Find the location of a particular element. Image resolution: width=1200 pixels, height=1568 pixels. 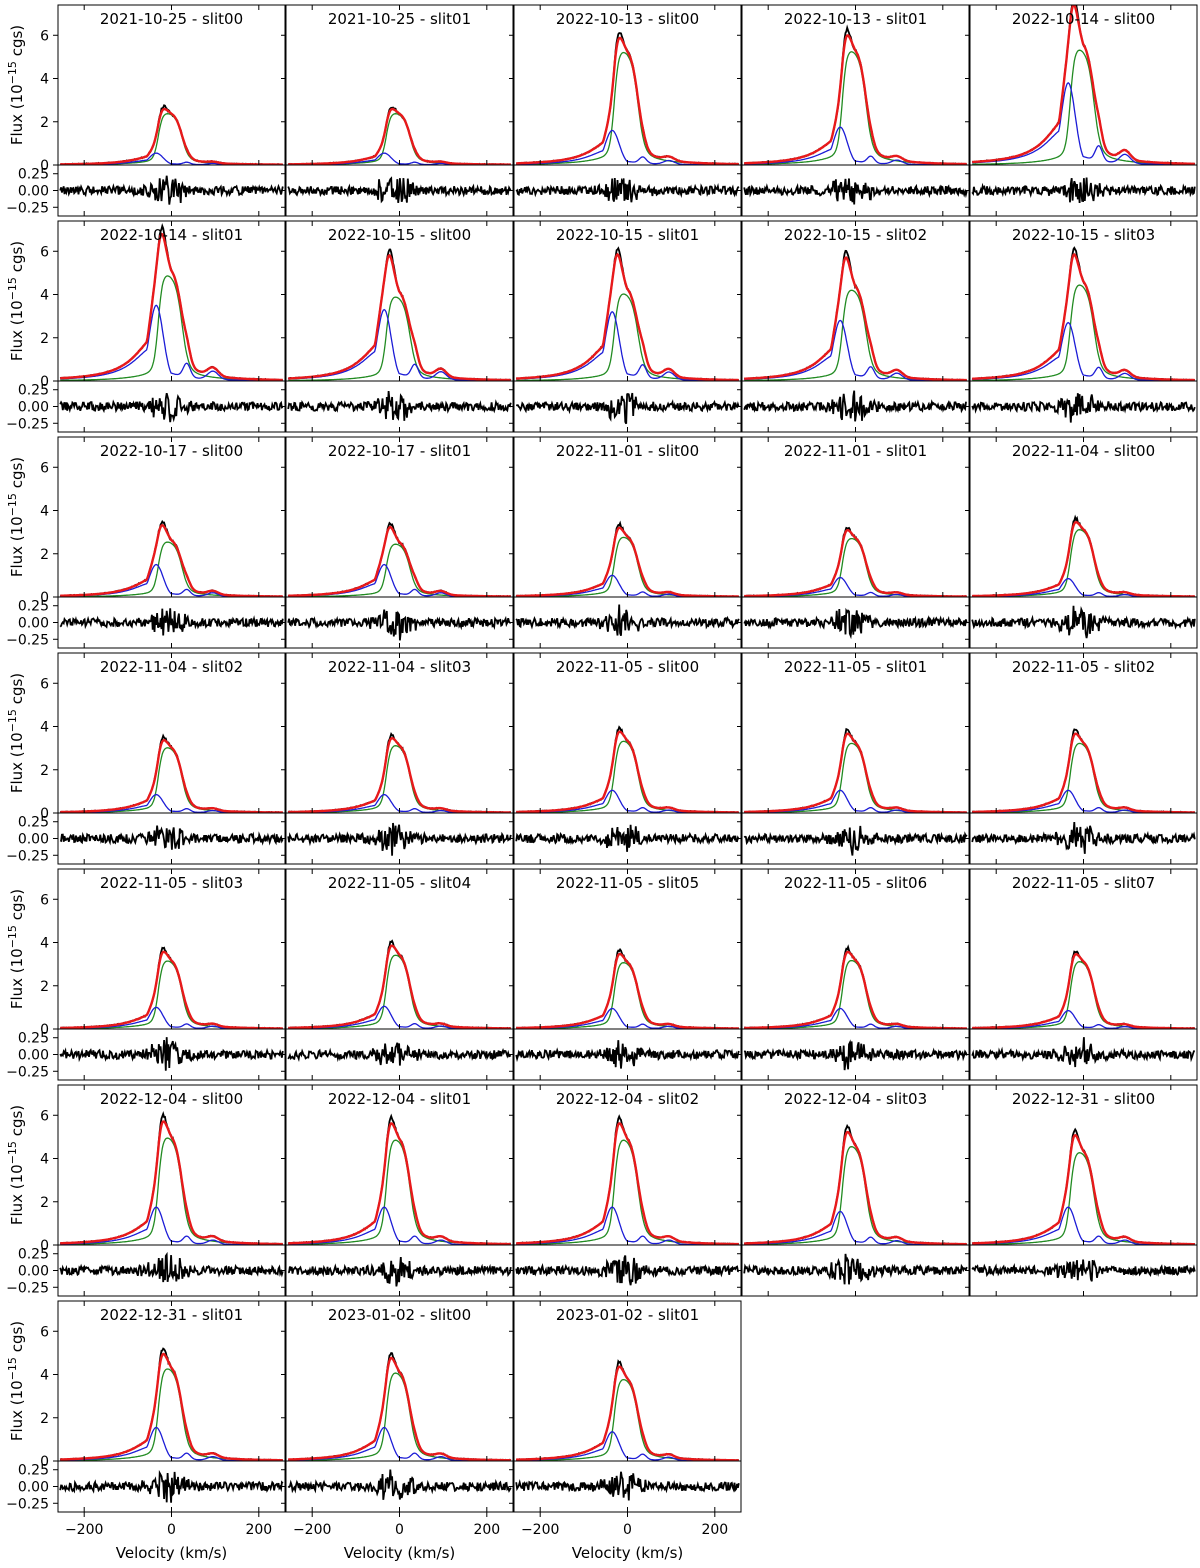

panel-title: 2022-11-05 - slit01 is located at coordinates (855, 667).